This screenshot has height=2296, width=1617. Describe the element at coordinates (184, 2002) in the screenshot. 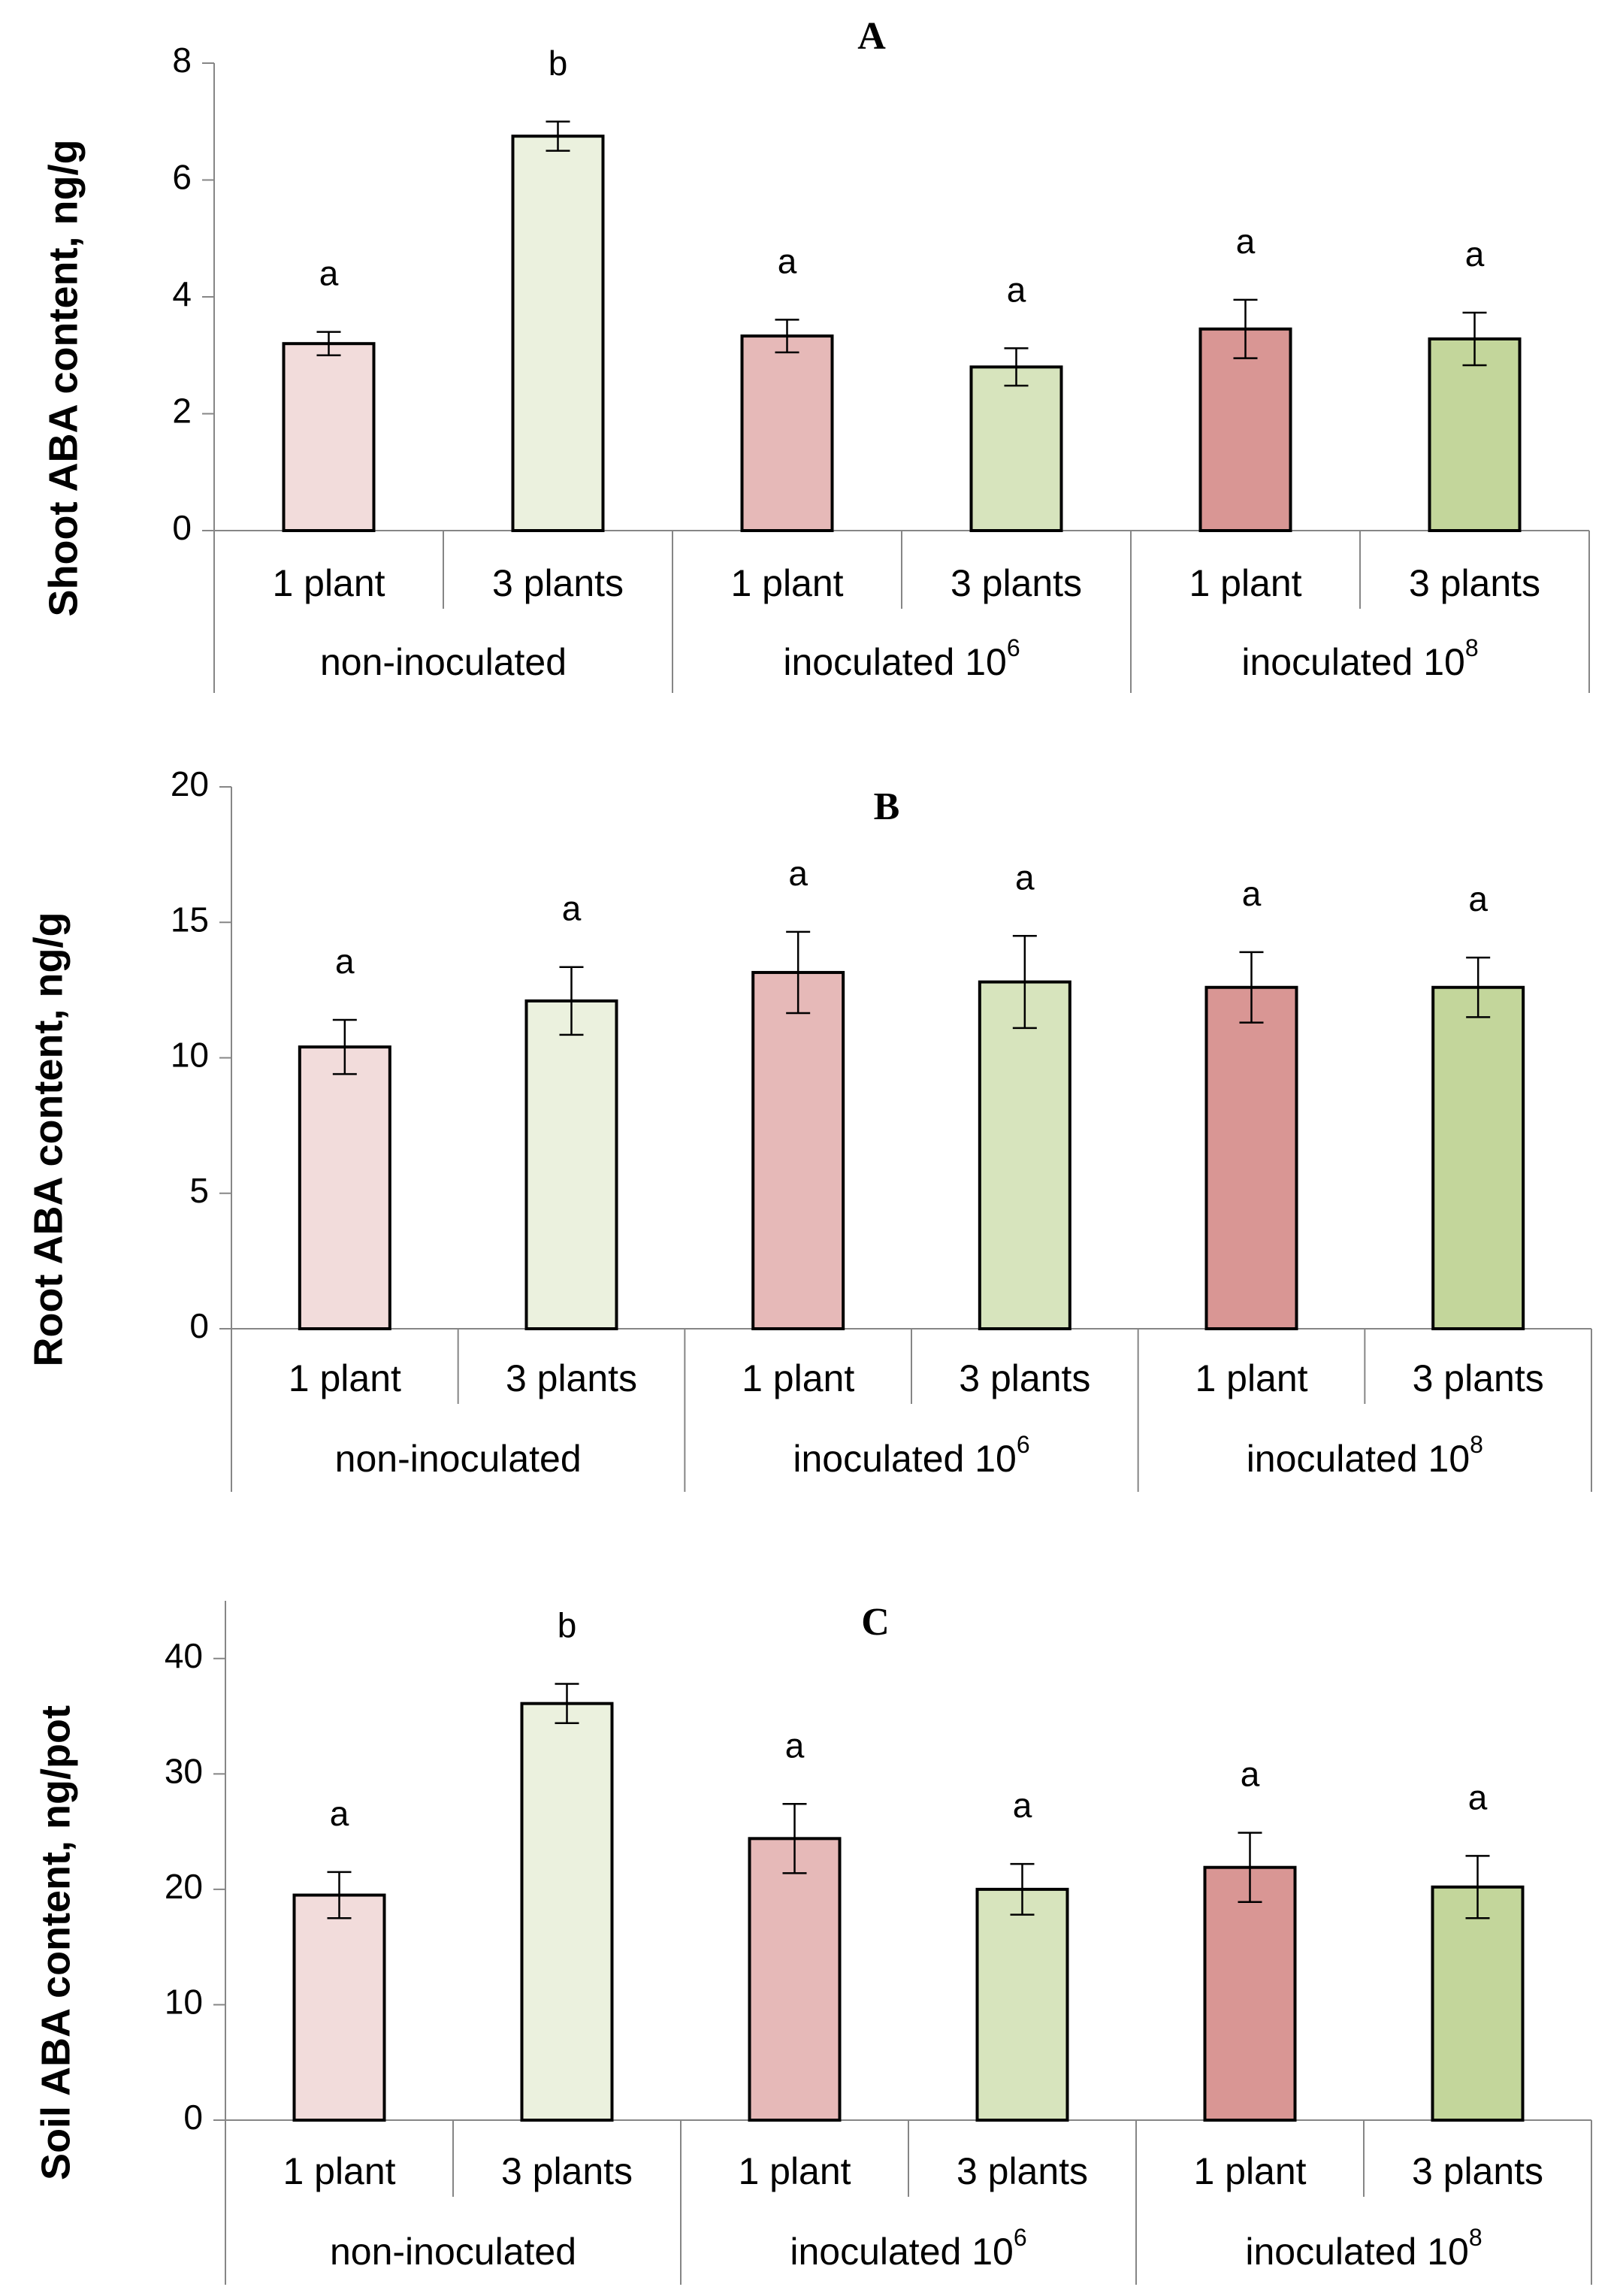

I see `y-tick-label: 10` at that location.